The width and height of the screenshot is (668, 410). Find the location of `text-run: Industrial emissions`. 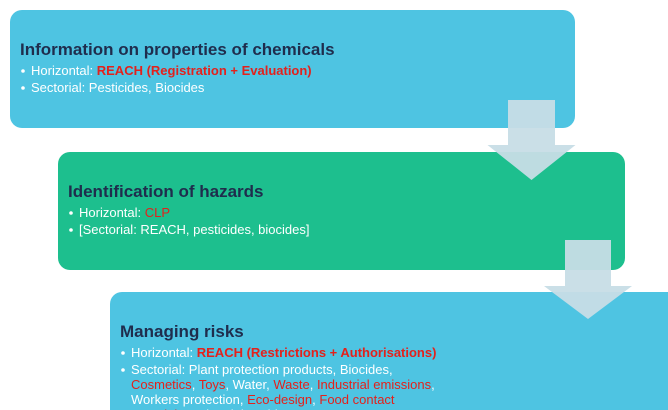

text-run: Industrial emissions is located at coordinates (374, 384).